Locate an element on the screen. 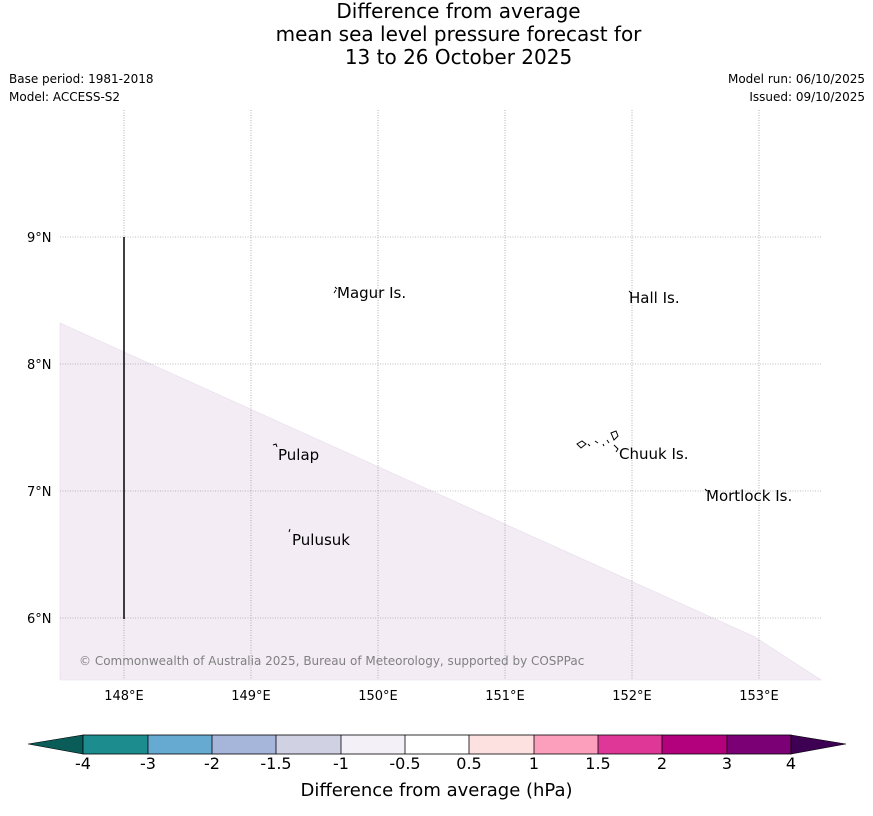  place-pulusuk: Pulusuk is located at coordinates (321, 540).